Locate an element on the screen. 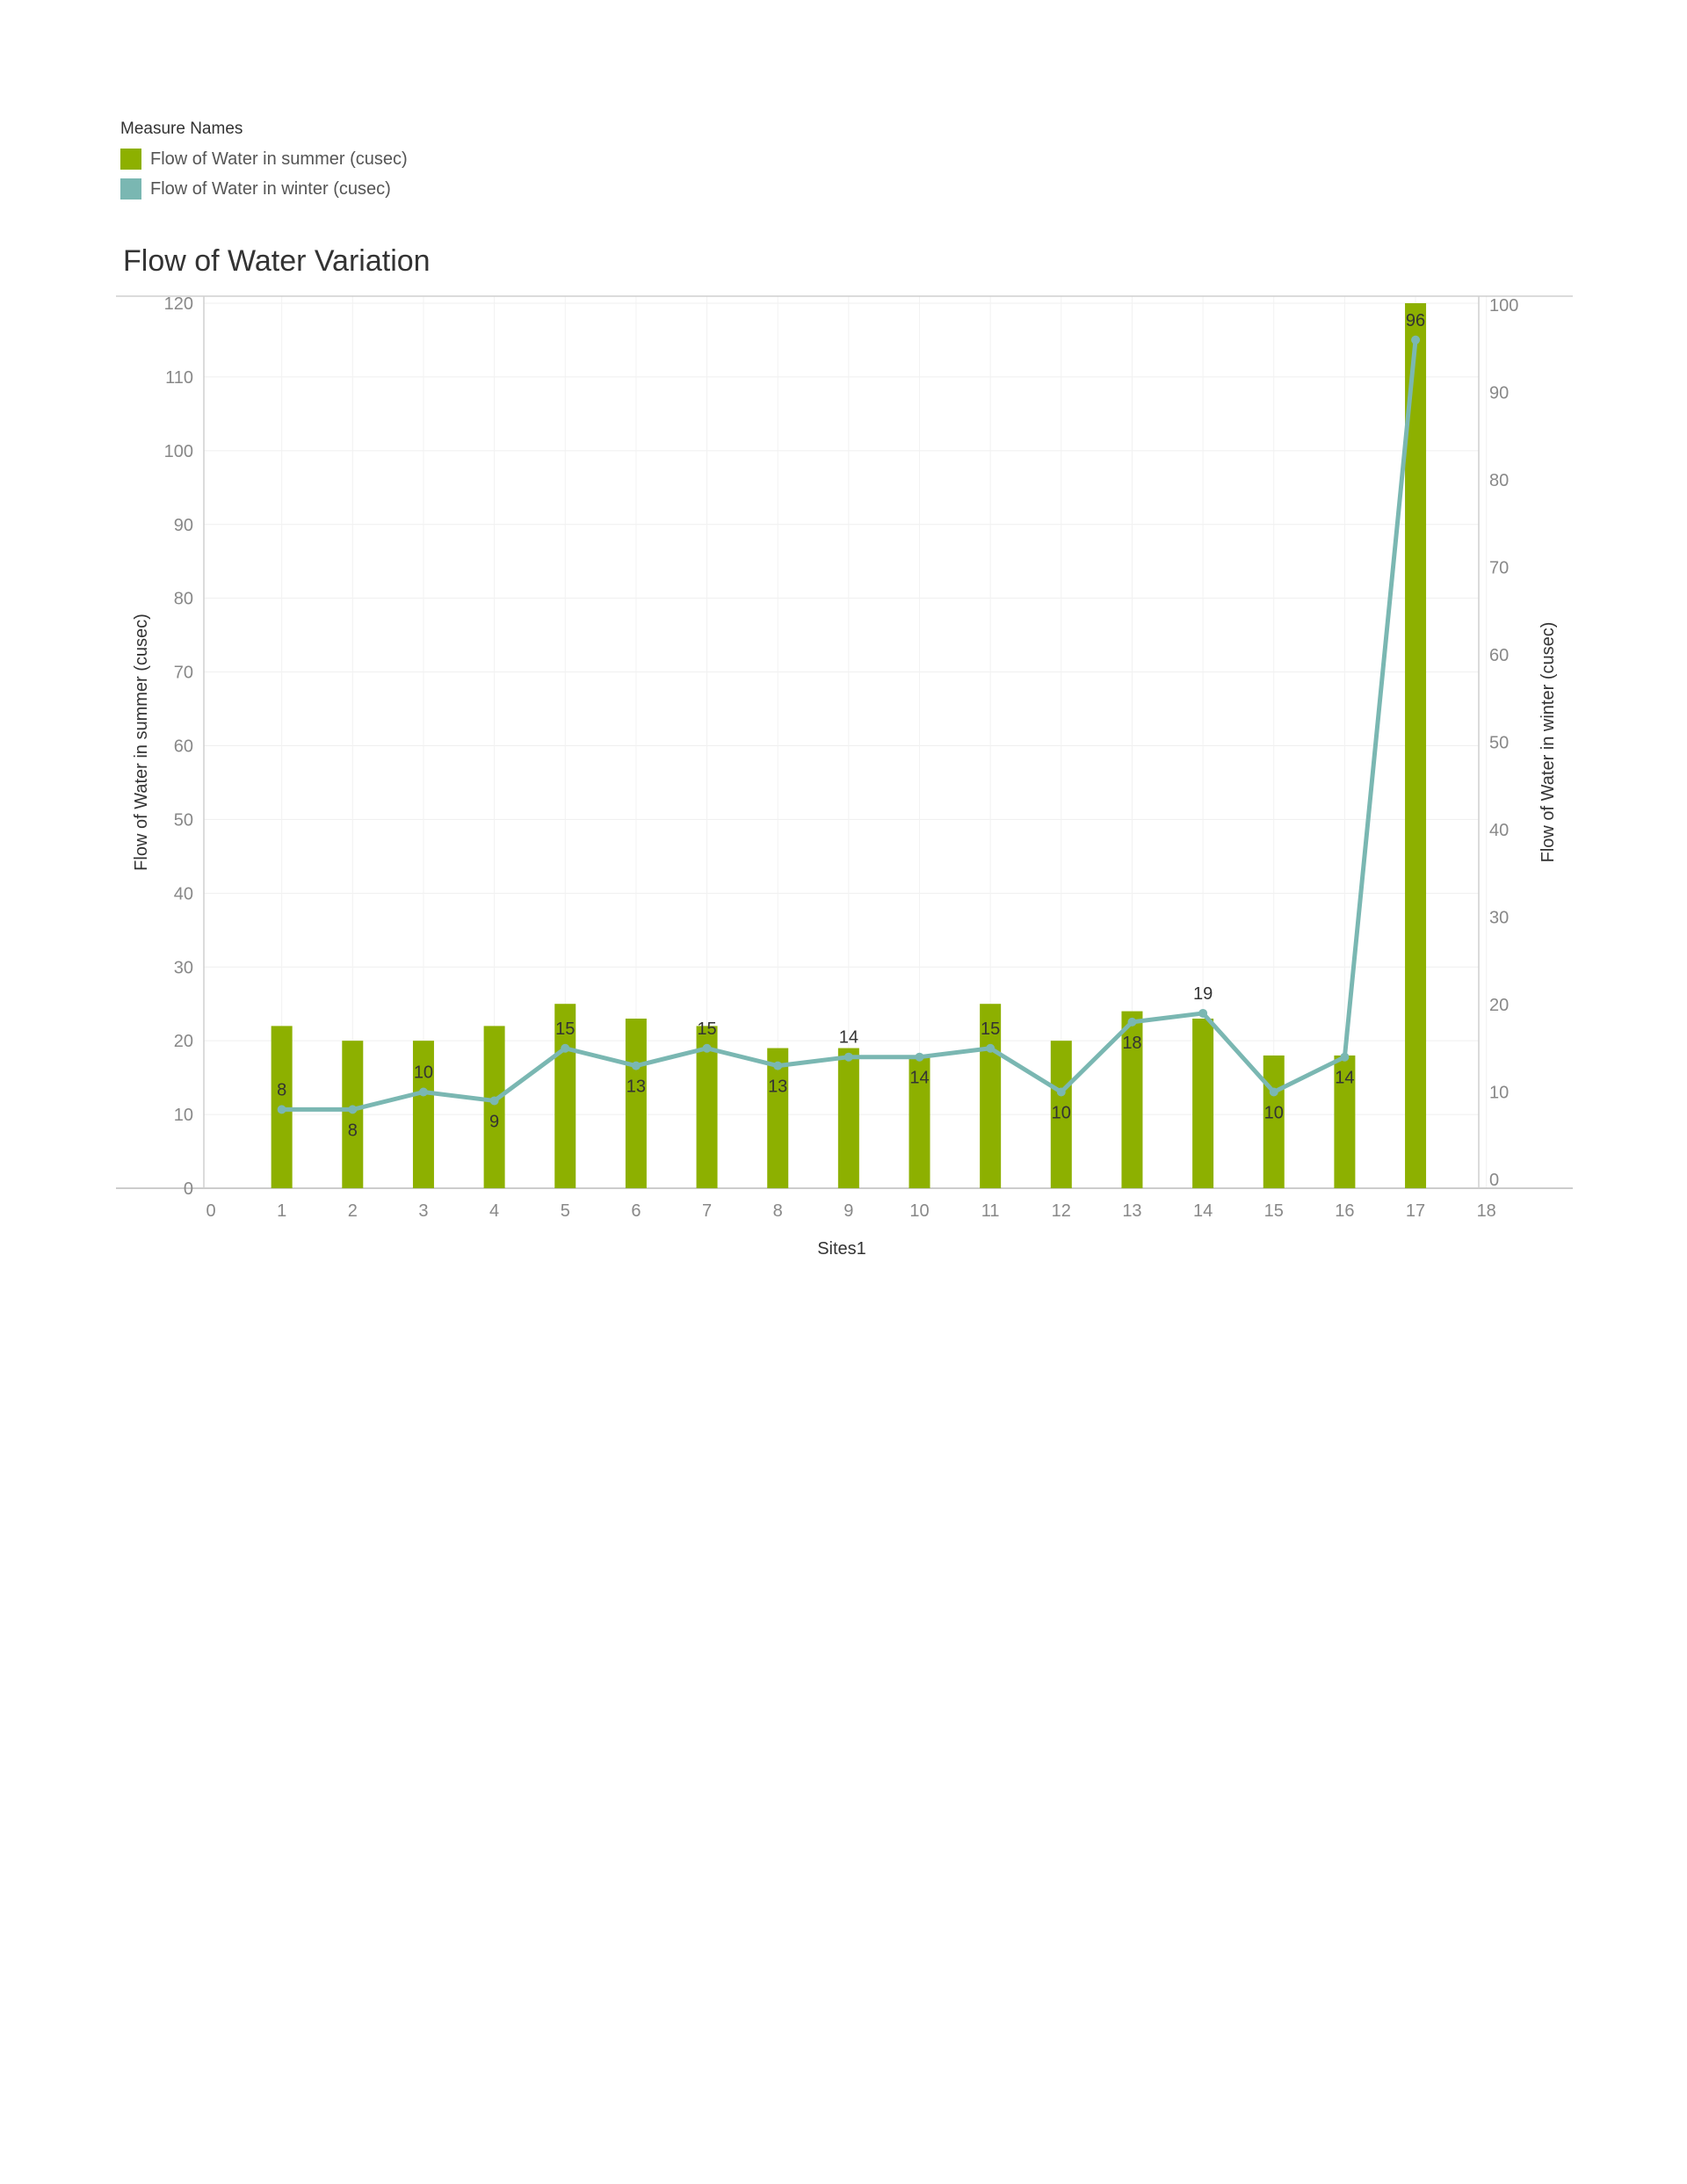 This screenshot has height=2184, width=1687. y-tick-label: 120 is located at coordinates (178, 304).